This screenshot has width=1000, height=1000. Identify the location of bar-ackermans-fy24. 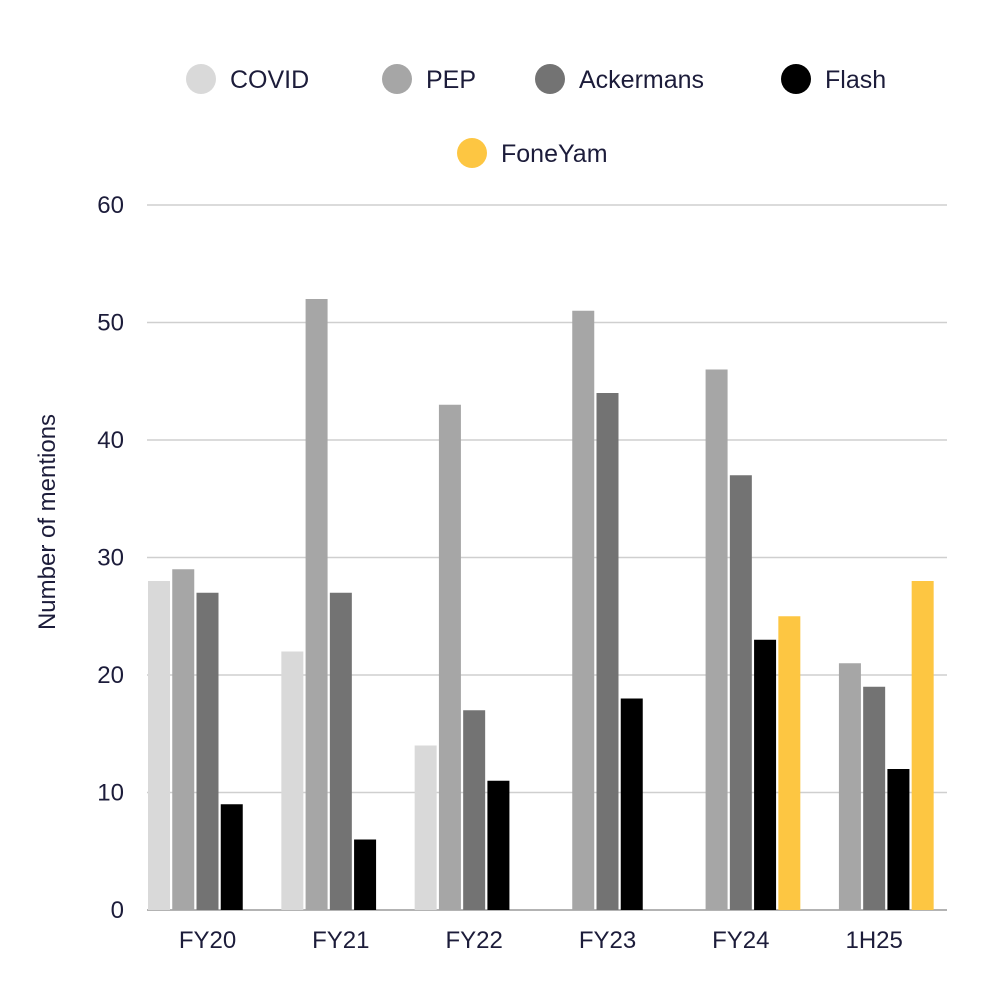
(740, 692).